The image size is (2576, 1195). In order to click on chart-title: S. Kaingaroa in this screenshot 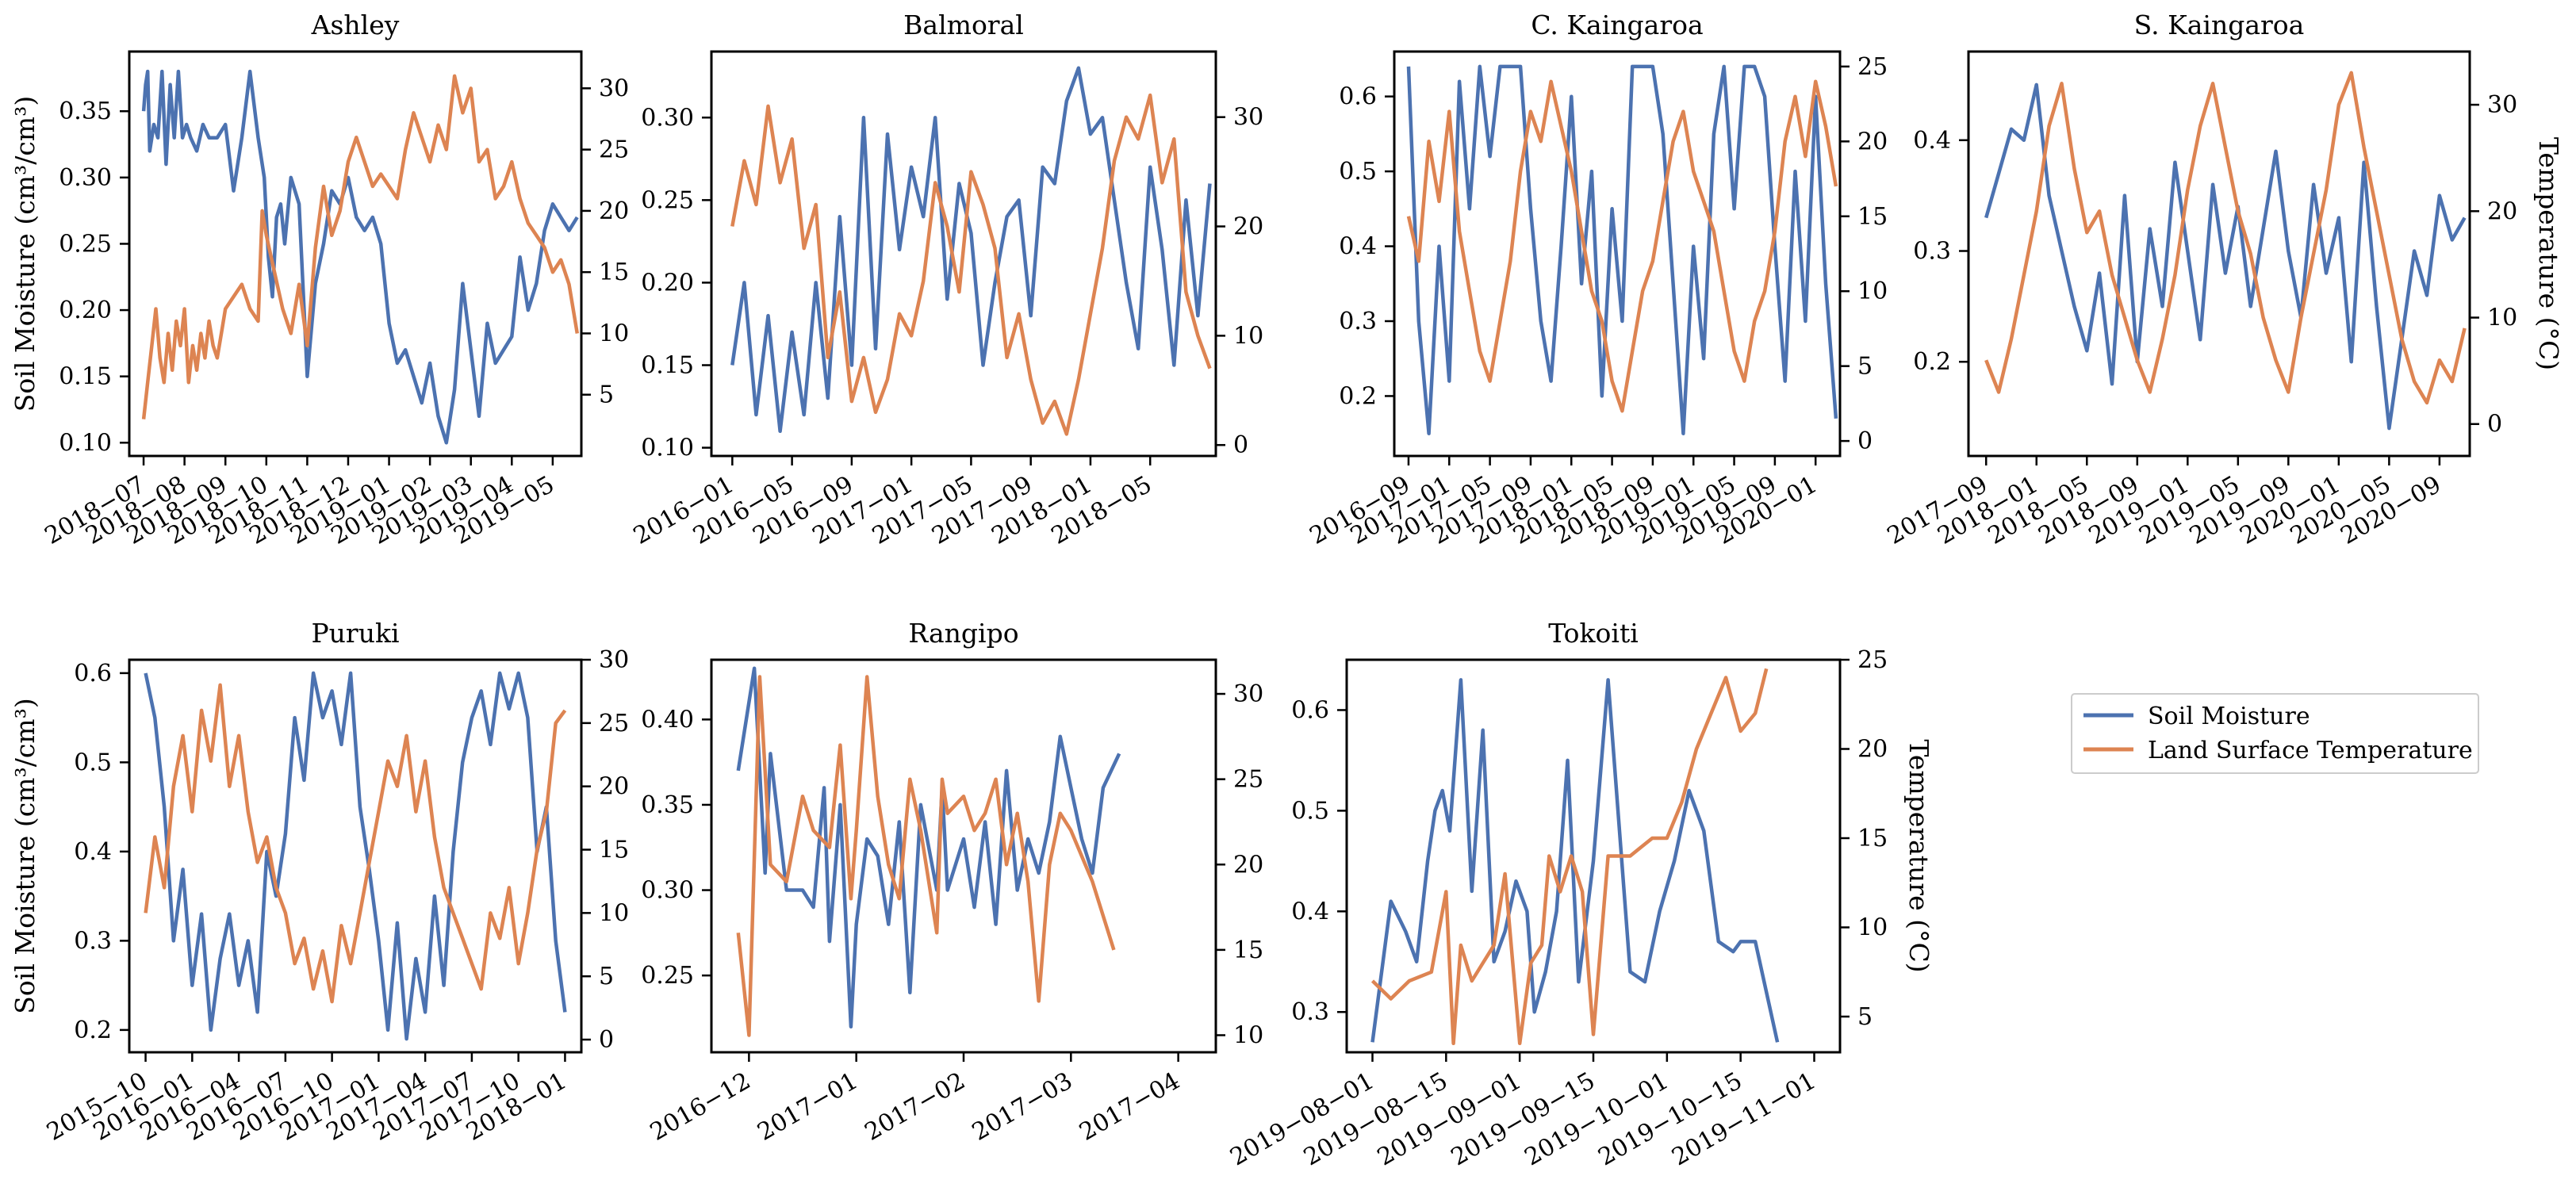, I will do `click(2219, 25)`.